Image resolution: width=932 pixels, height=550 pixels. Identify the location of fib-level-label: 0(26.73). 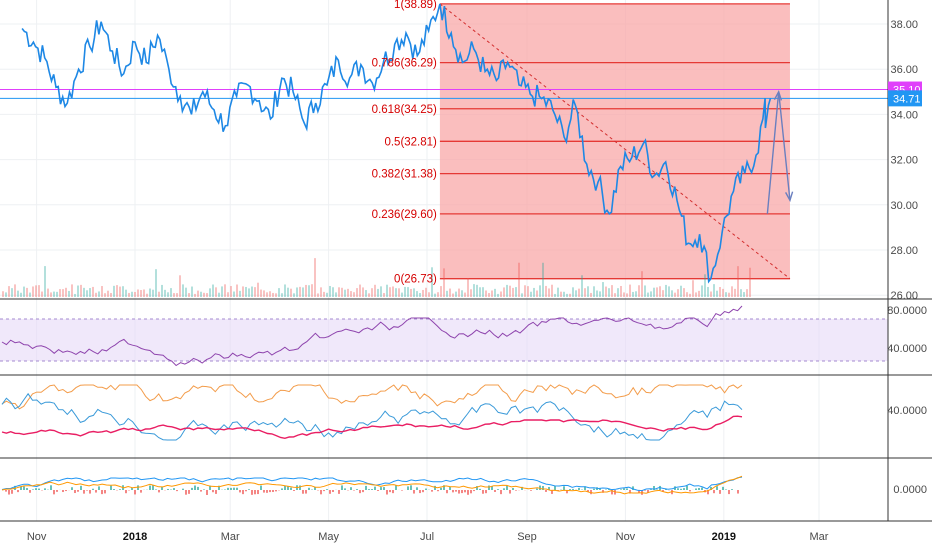
(415, 280).